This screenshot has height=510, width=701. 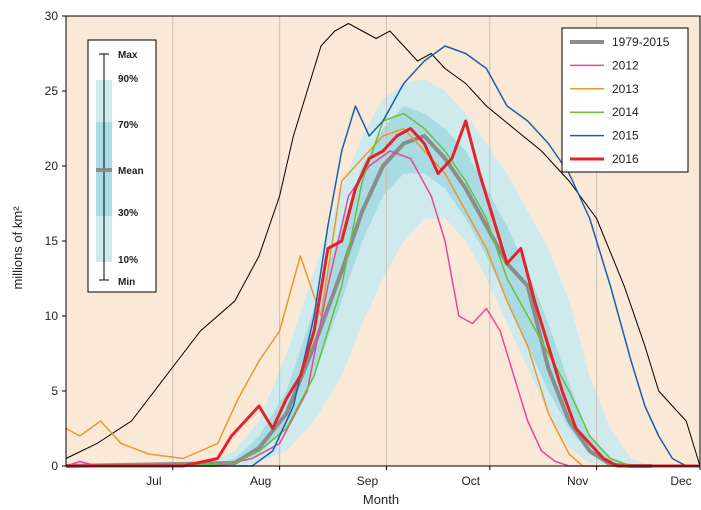 I want to click on y-axis-title: millions of km², so click(x=17, y=248).